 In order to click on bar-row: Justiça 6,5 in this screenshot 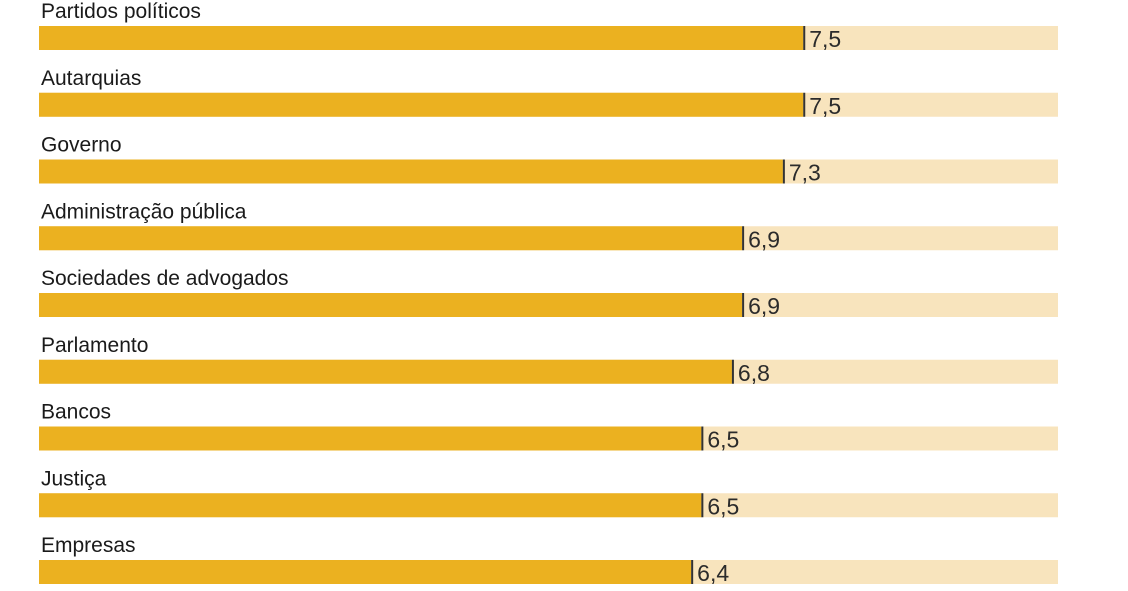, I will do `click(548, 493)`.